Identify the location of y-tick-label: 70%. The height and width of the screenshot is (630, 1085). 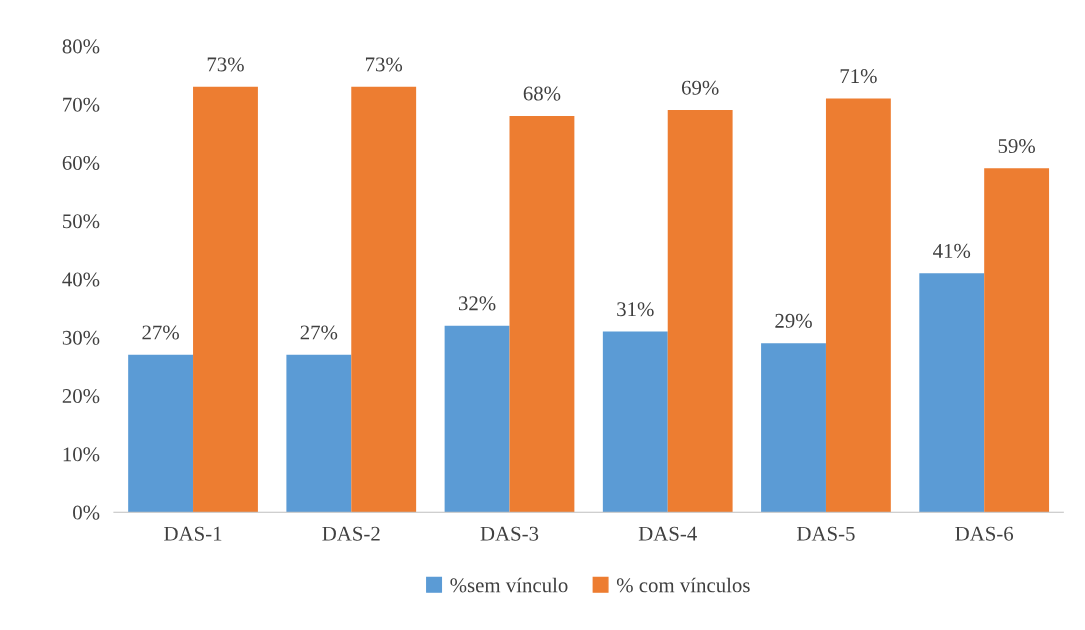
(81, 104).